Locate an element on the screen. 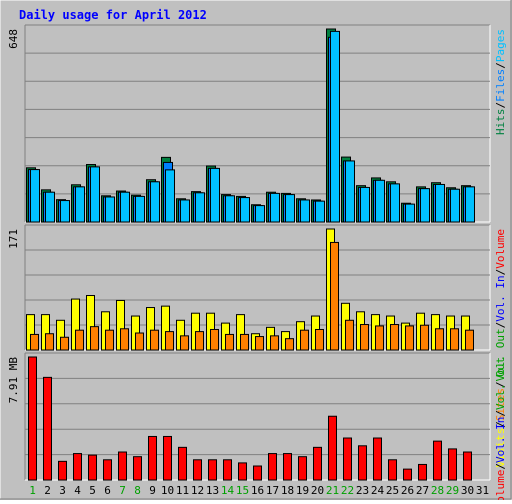 This screenshot has width=512, height=504. day-label-2: 2 is located at coordinates (47, 490).